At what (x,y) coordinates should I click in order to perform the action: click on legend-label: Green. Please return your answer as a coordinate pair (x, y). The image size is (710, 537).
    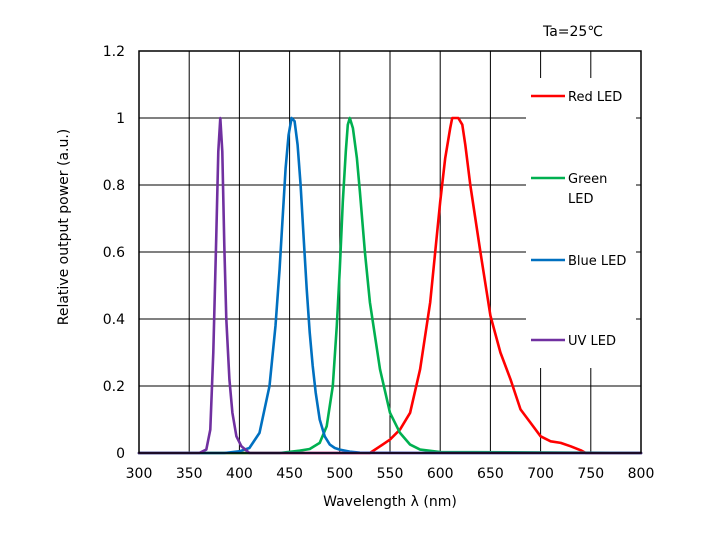
    Looking at the image, I should click on (587, 179).